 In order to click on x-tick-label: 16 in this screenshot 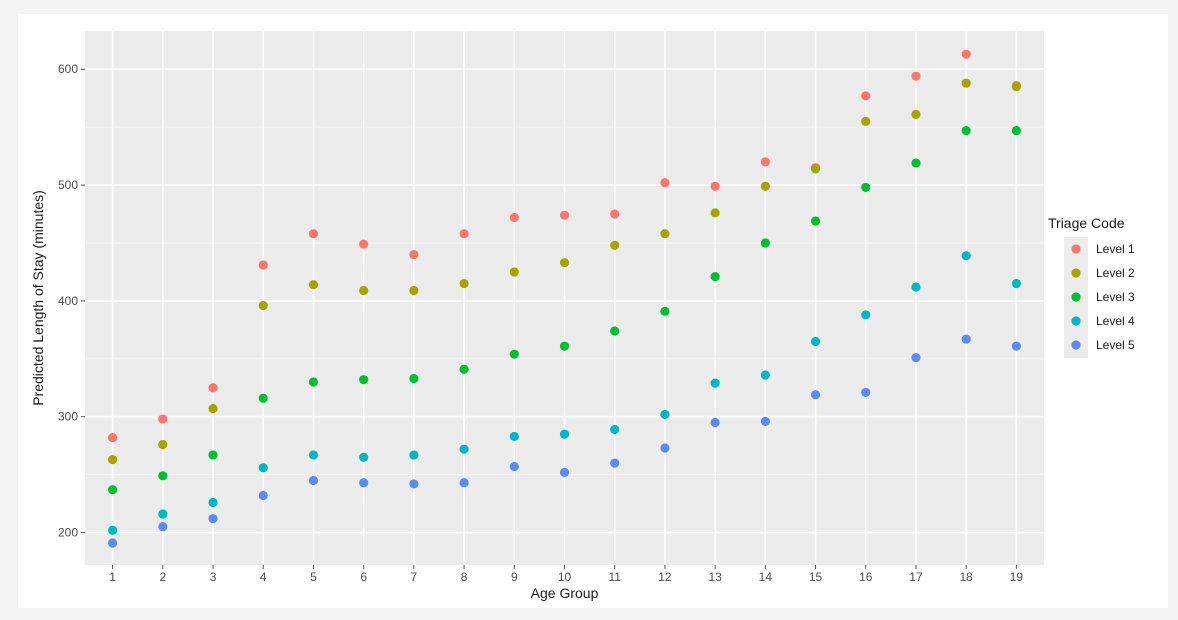, I will do `click(866, 577)`.